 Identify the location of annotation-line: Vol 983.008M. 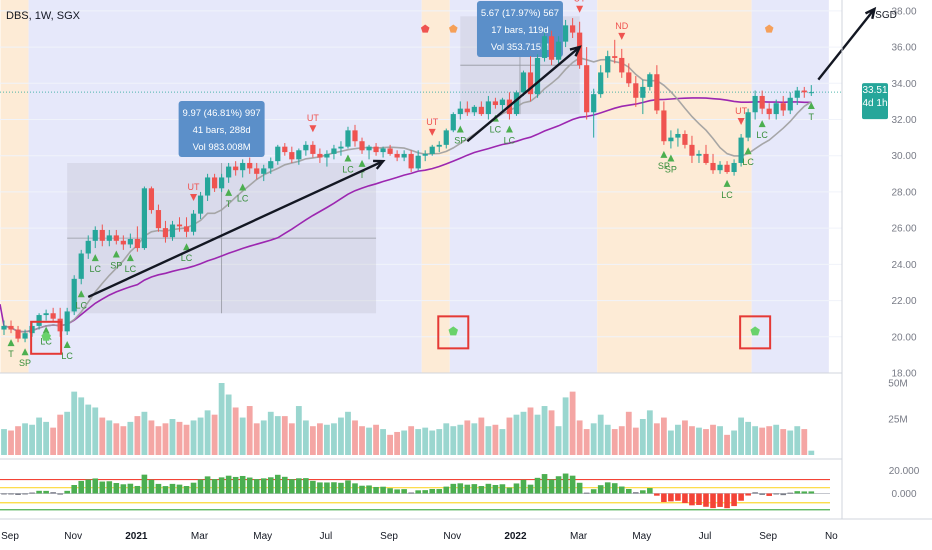
(222, 147).